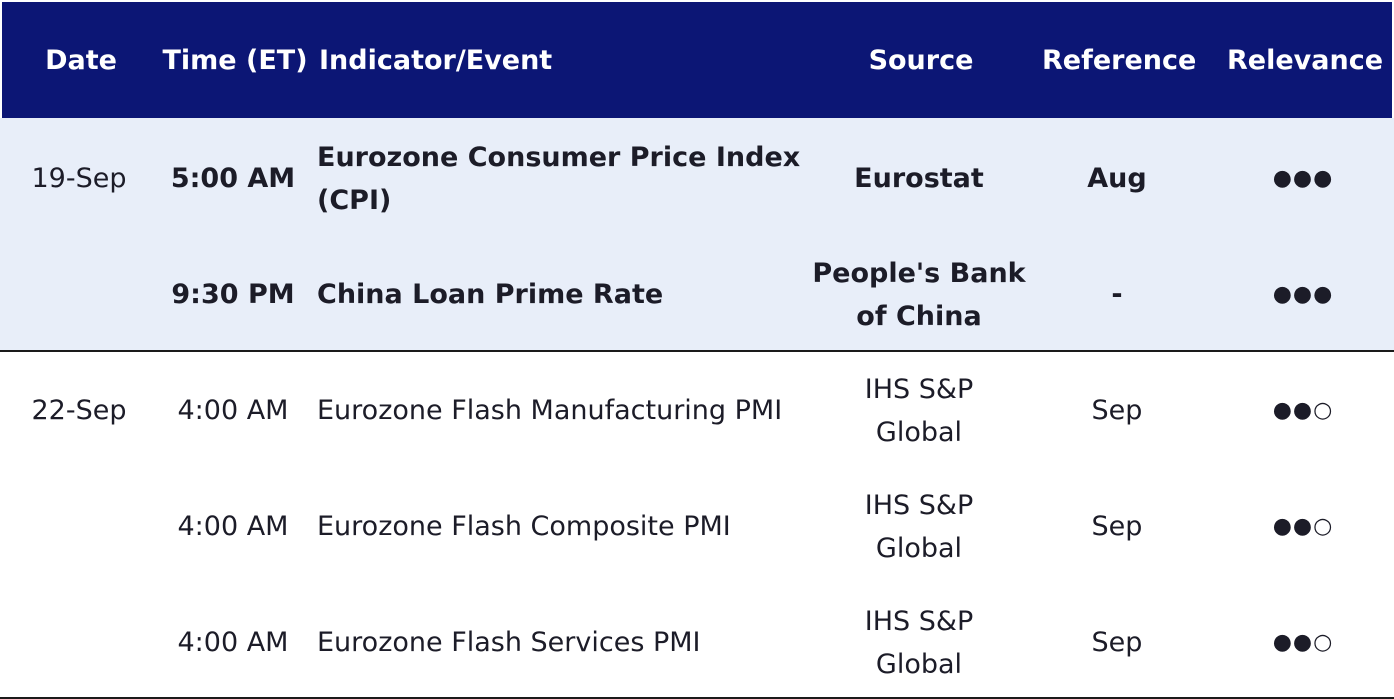 This screenshot has height=699, width=1394. I want to click on header-source: Source, so click(921, 60).